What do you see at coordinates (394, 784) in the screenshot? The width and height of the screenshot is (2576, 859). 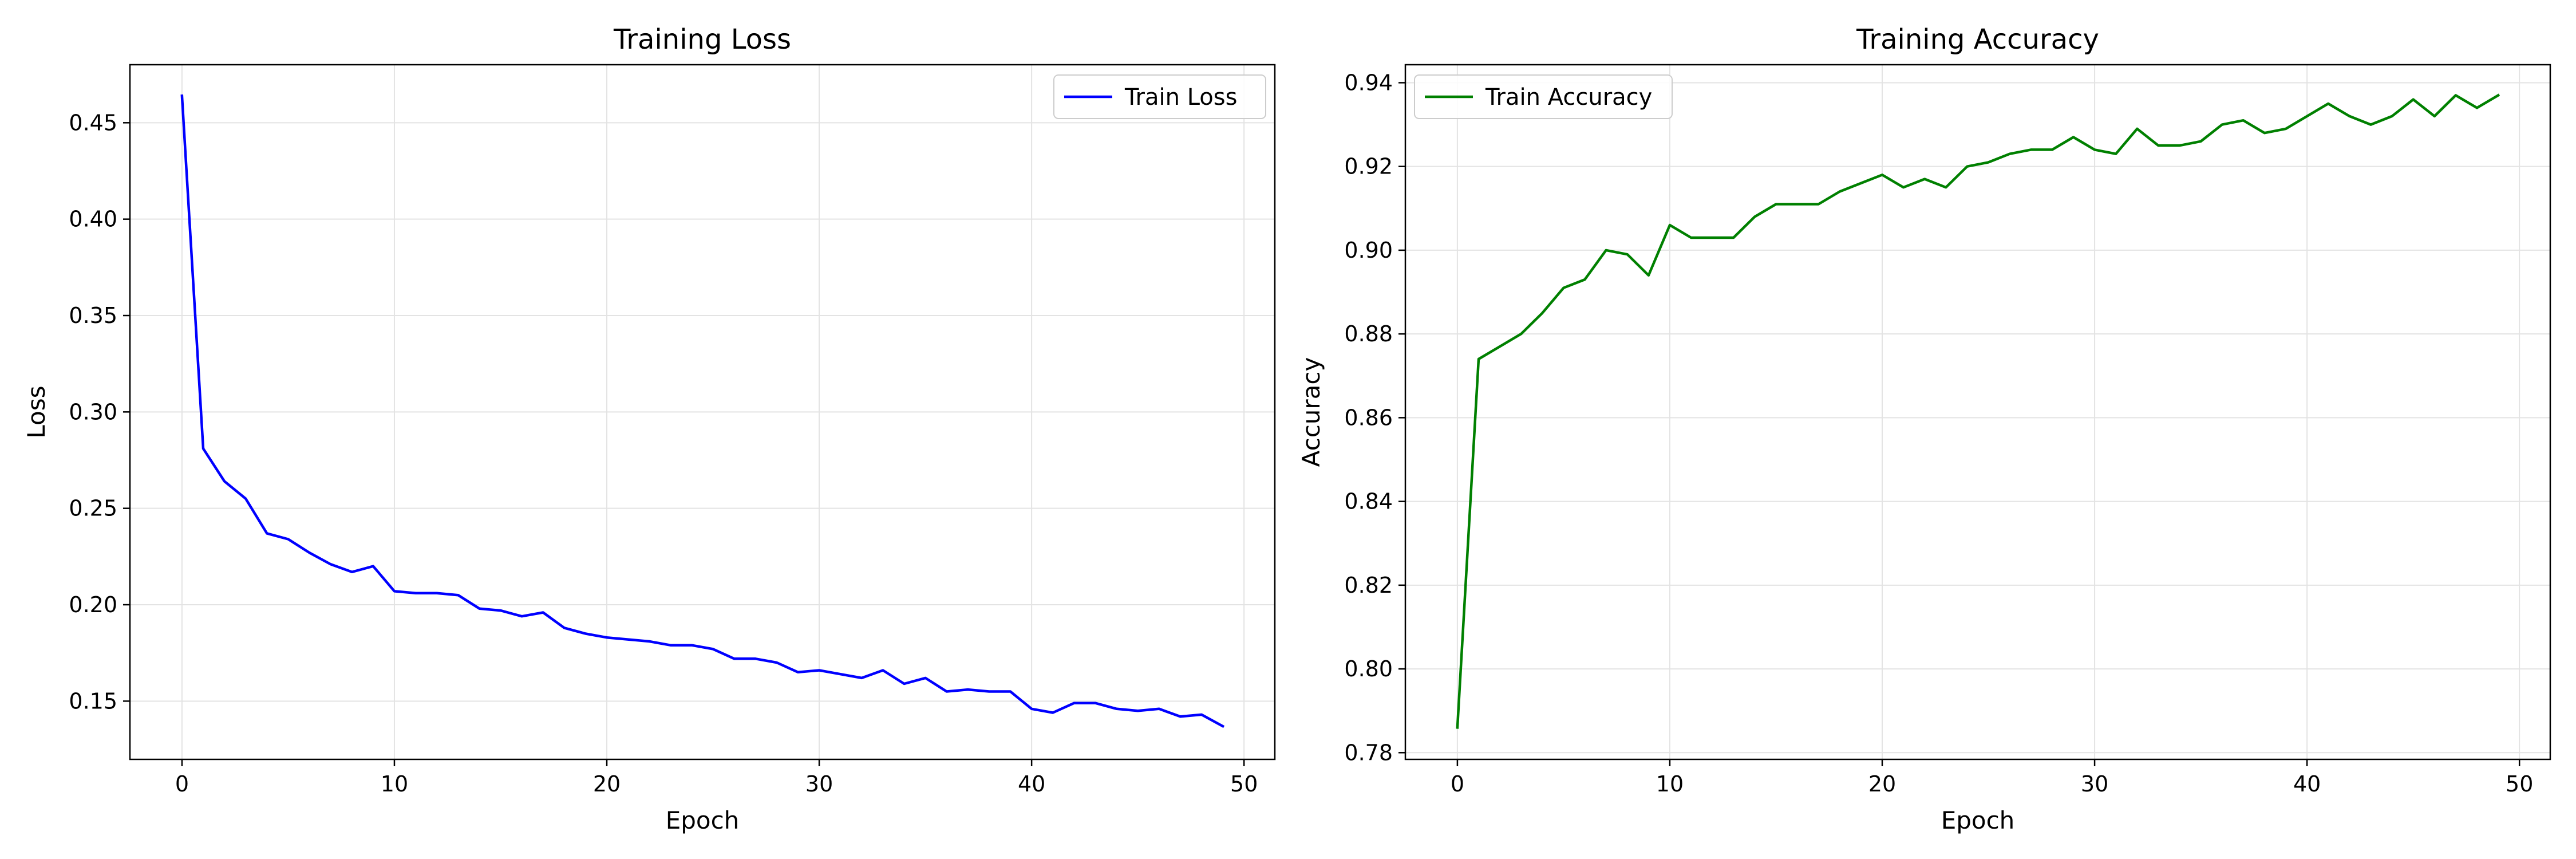 I see `loss-x-tick-label: 10` at bounding box center [394, 784].